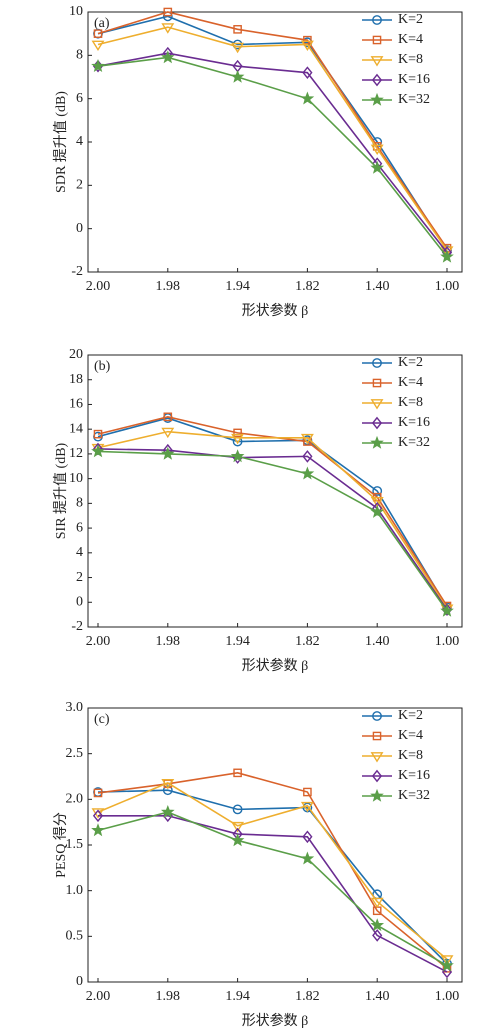  I want to click on y-tick-label: 2.5, so click(75, 753).